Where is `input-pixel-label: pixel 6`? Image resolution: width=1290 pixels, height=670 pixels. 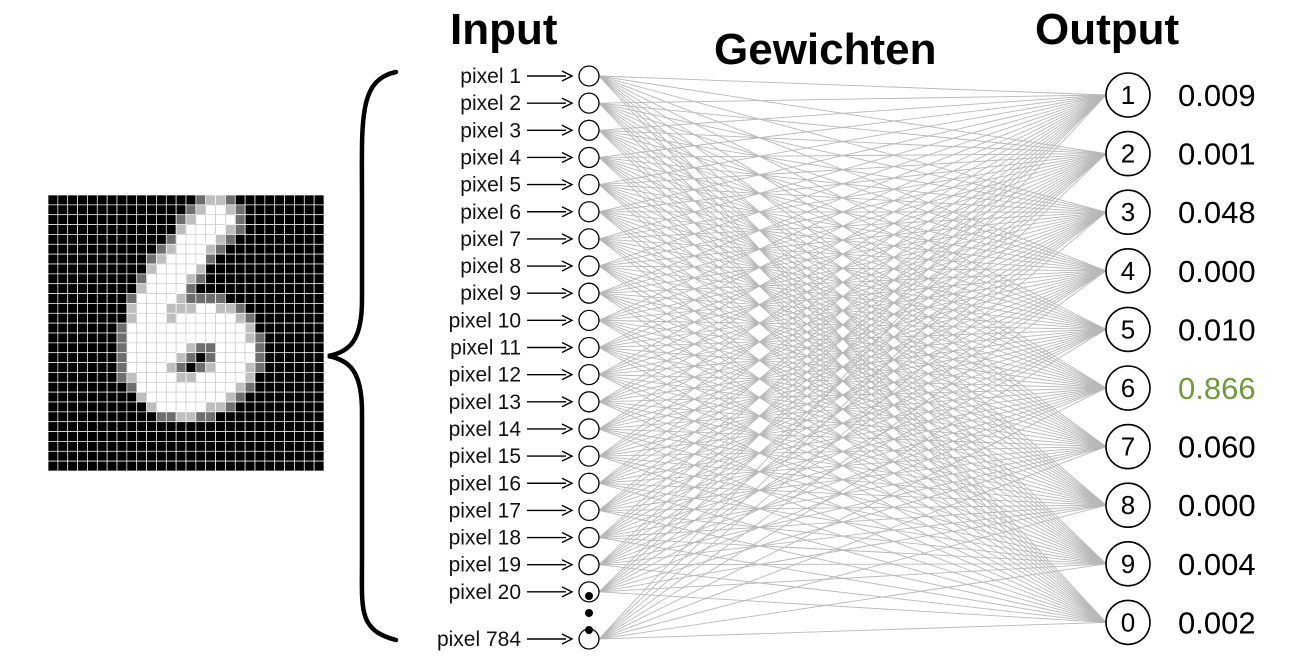 input-pixel-label: pixel 6 is located at coordinates (490, 212).